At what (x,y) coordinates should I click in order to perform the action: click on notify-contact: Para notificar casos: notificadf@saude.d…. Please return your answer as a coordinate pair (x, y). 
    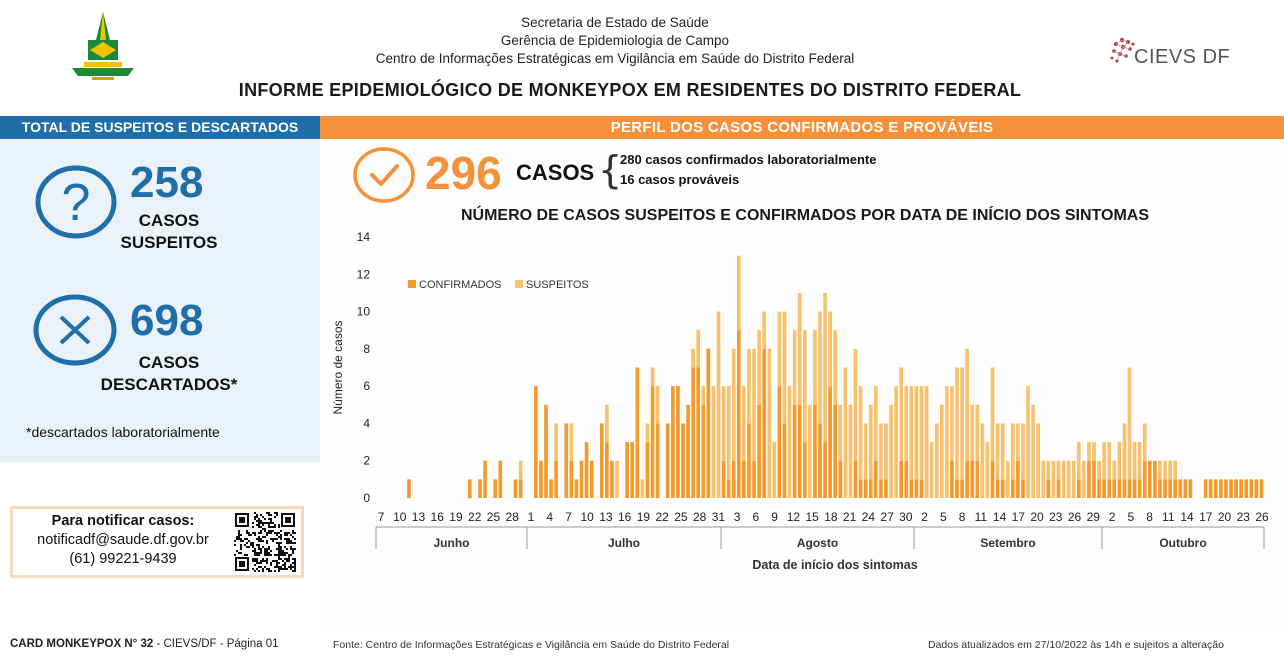
    Looking at the image, I should click on (123, 540).